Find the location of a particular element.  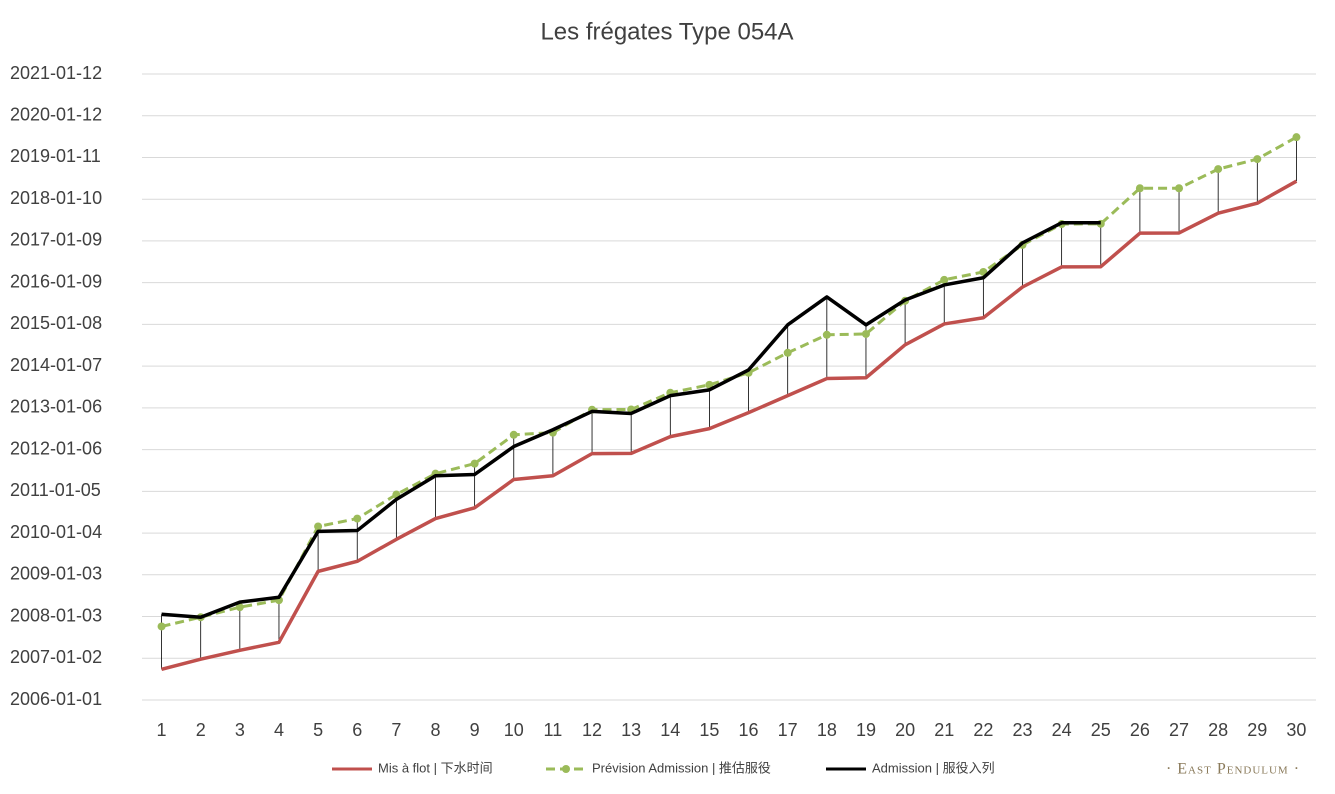

x-tick-label: 6 is located at coordinates (357, 730).